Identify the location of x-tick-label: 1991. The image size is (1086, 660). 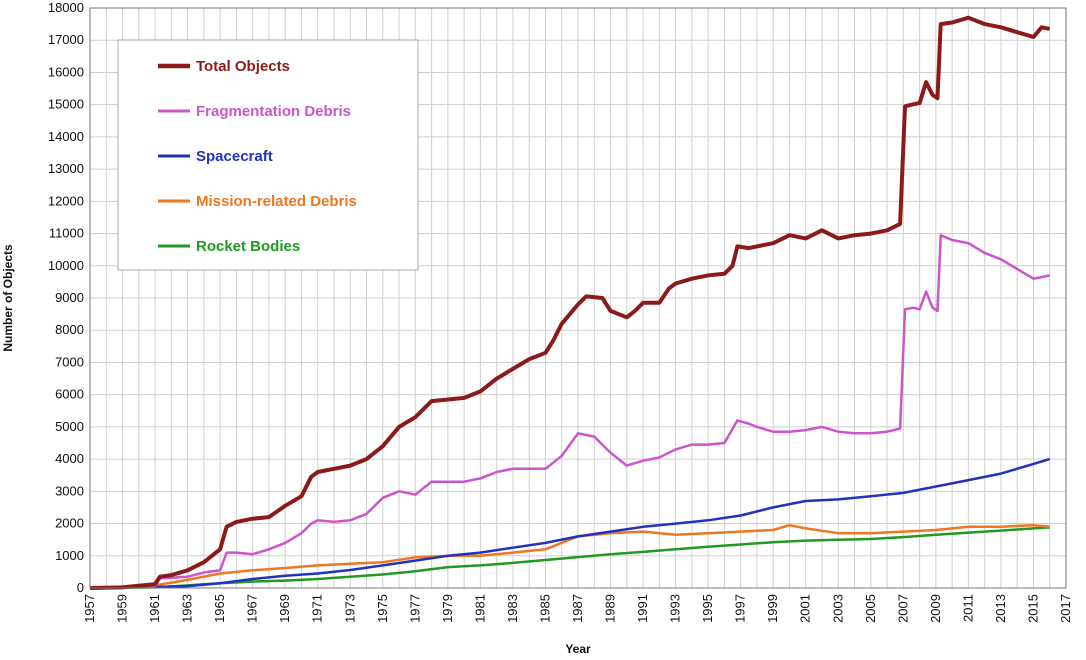
(642, 608).